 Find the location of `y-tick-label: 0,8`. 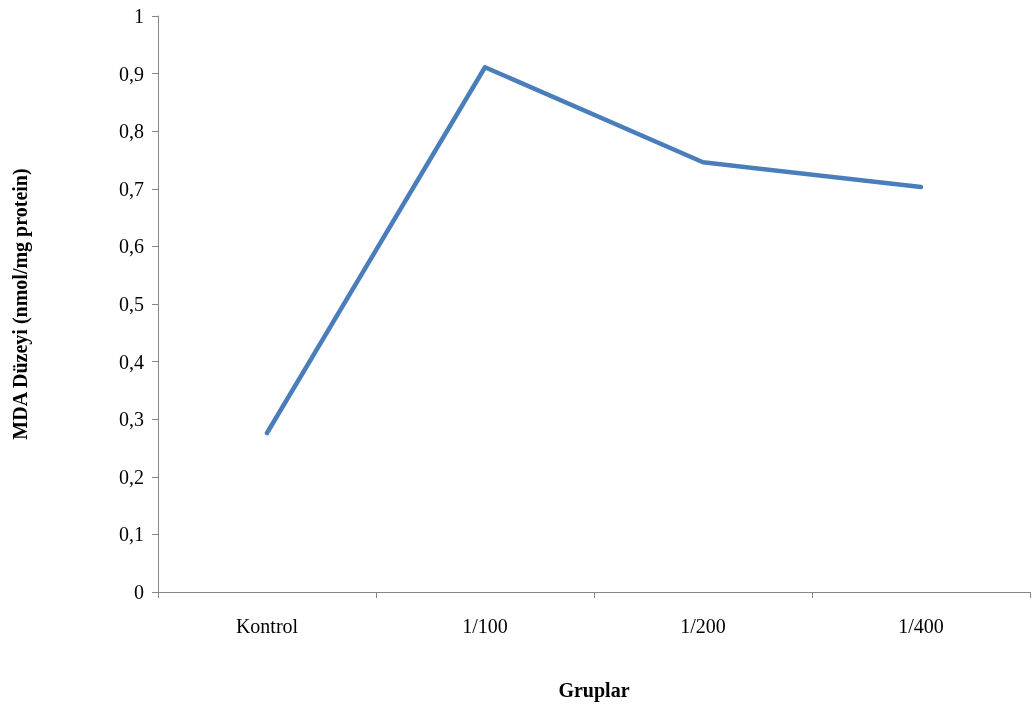

y-tick-label: 0,8 is located at coordinates (131, 131).